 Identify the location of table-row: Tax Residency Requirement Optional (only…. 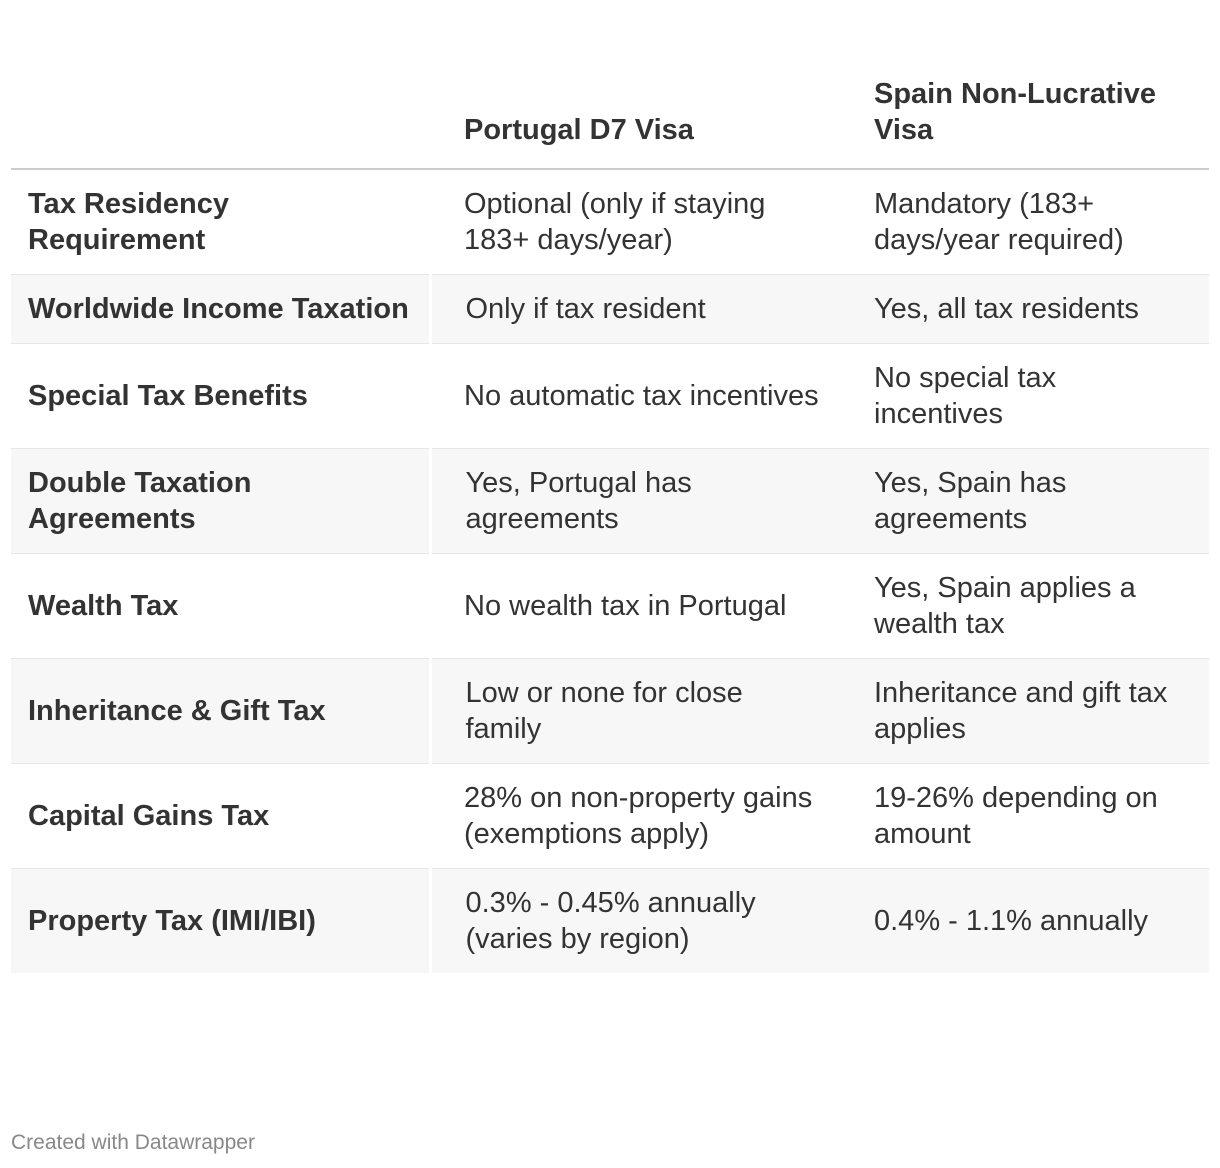
(610, 222).